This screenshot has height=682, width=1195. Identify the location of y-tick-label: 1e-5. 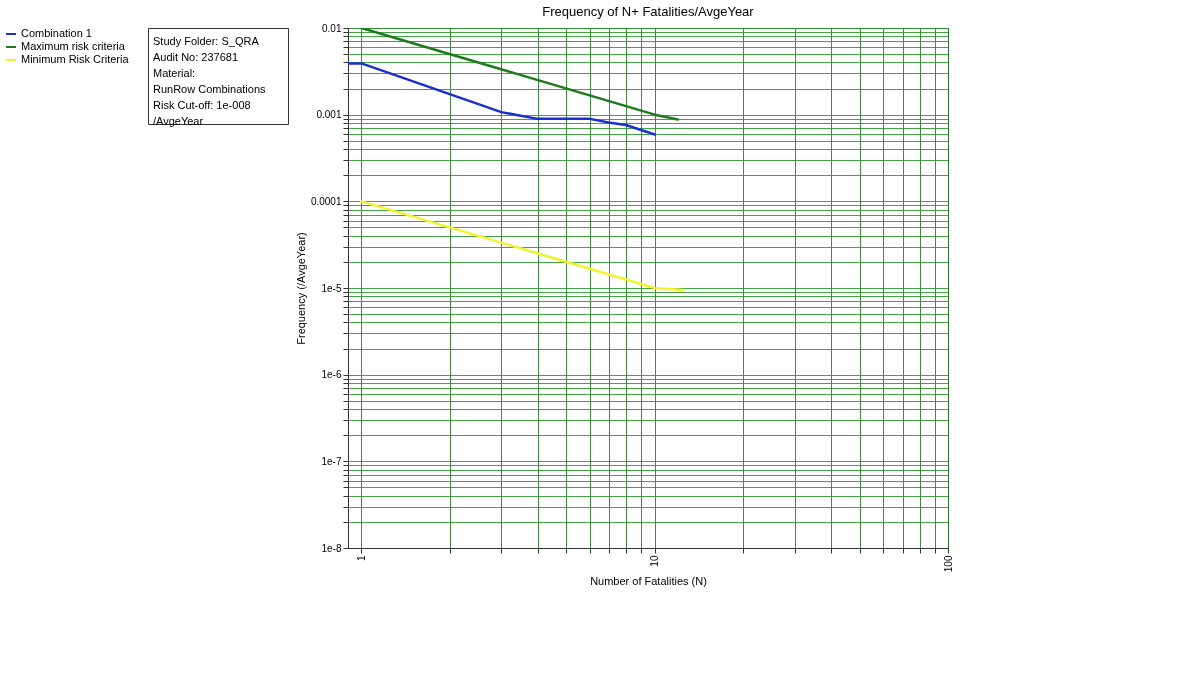
(331, 288).